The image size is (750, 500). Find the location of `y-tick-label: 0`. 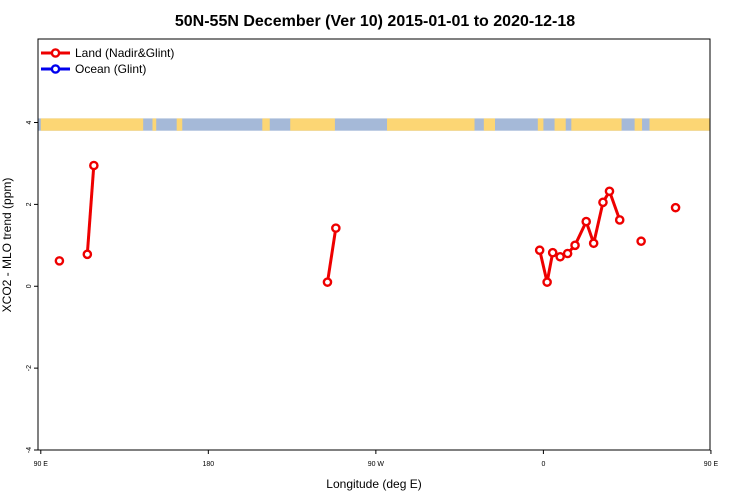

y-tick-label: 0 is located at coordinates (29, 286).